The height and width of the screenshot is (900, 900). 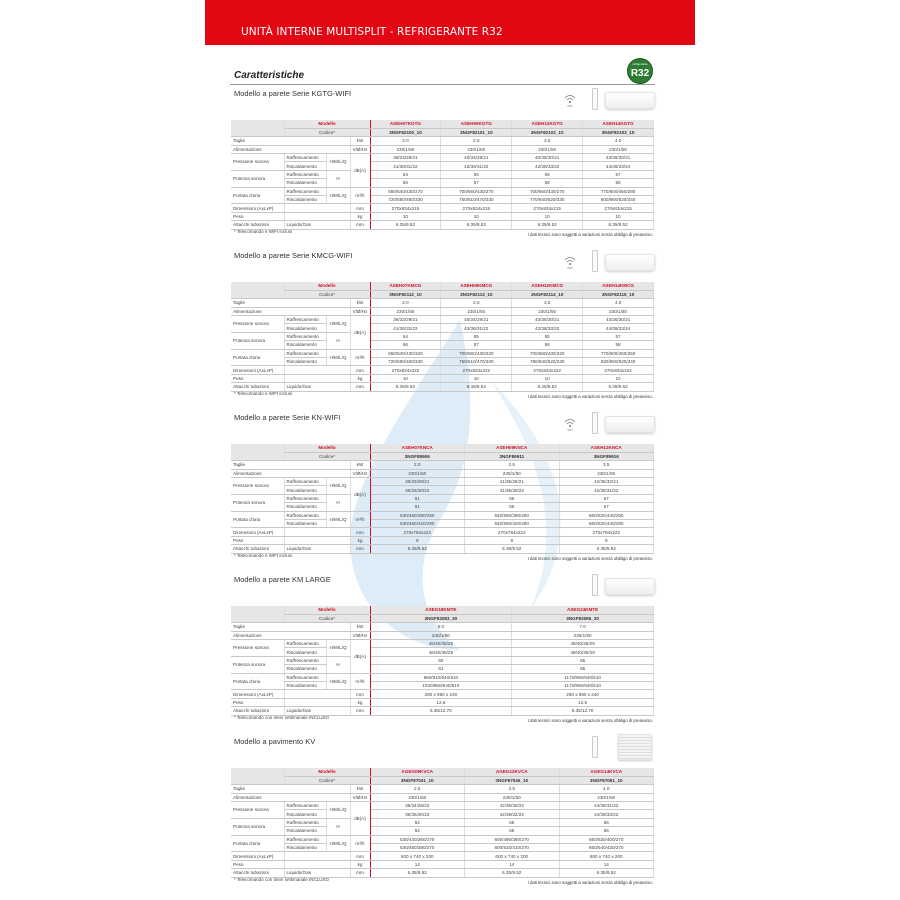 I want to click on table-row: Modello ASEH07KNCA ASEH09KNCA ASEH12KNCA, so click(x=442, y=453).